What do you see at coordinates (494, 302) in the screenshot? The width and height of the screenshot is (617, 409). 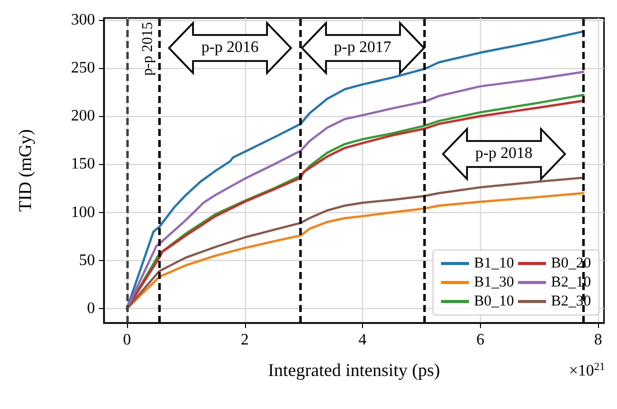 I see `legend-label: B0_10` at bounding box center [494, 302].